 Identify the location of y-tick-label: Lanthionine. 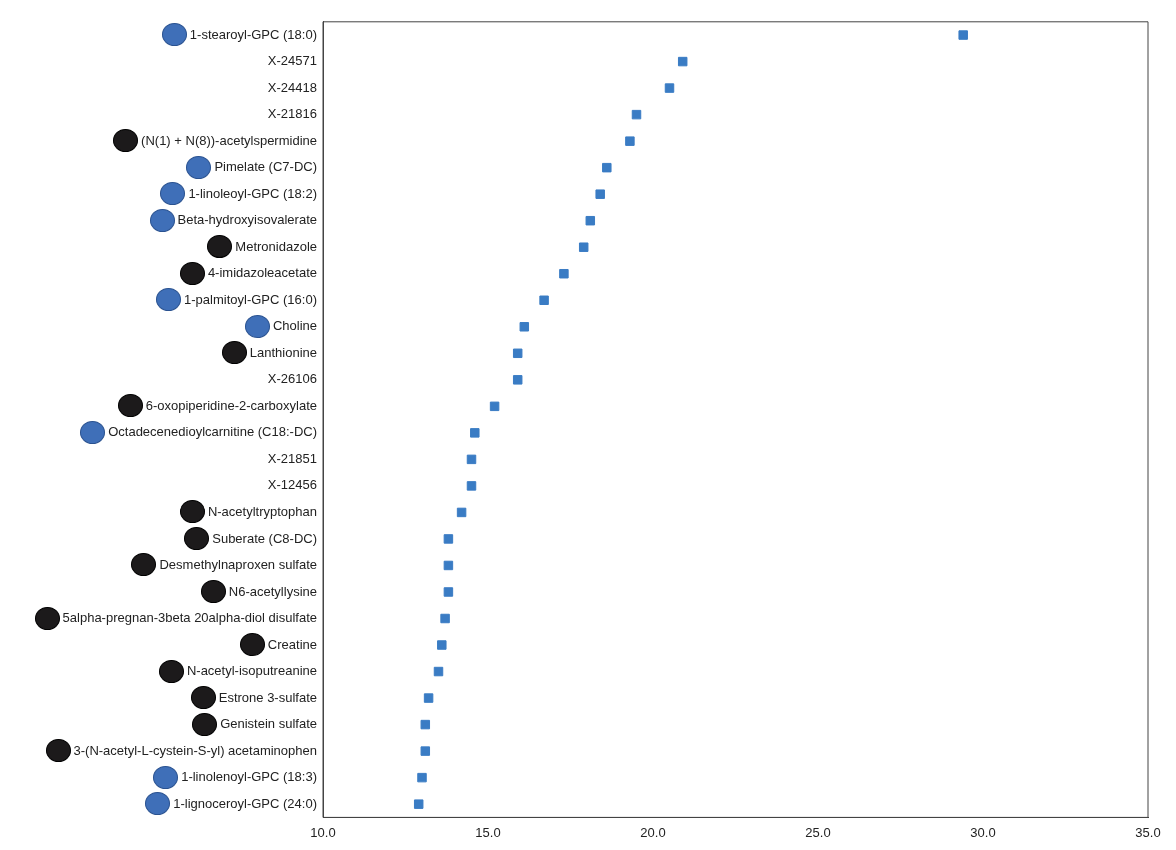
(283, 352).